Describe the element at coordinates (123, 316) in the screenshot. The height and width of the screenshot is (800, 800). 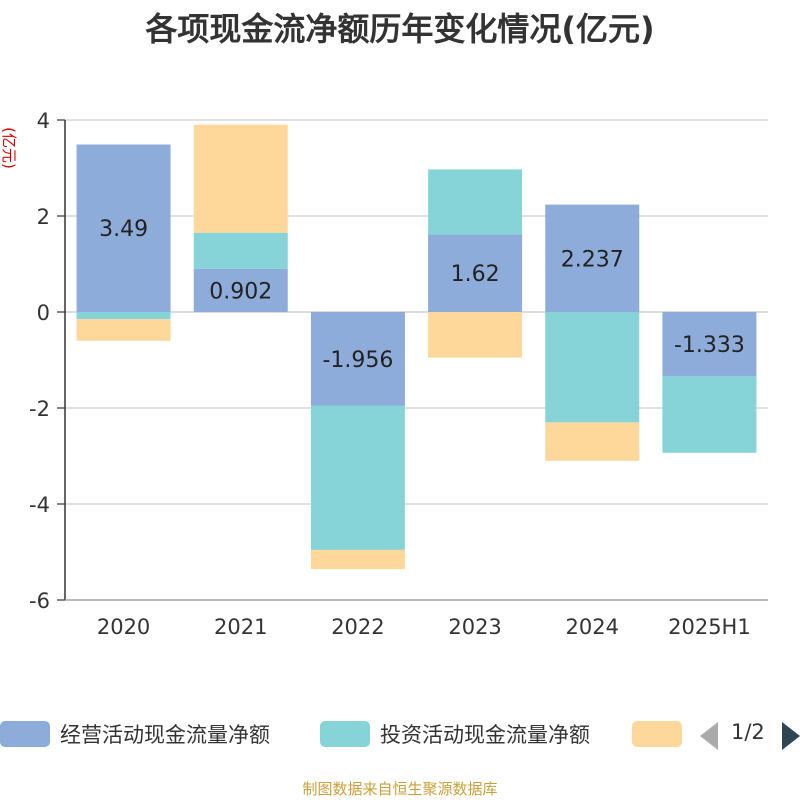
I see `bar-series1-2020` at that location.